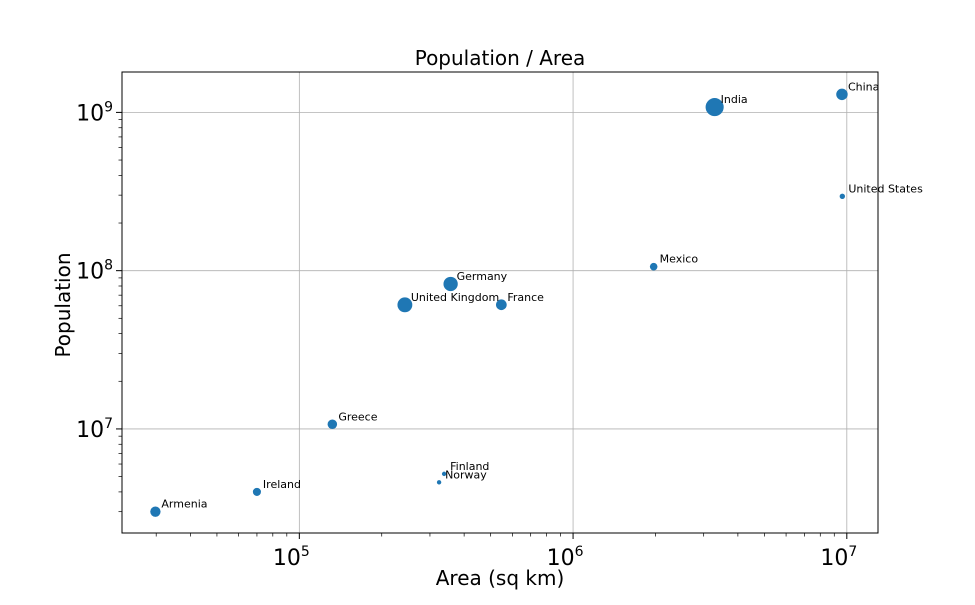  Describe the element at coordinates (63, 304) in the screenshot. I see `y-axis-label: Population` at that location.